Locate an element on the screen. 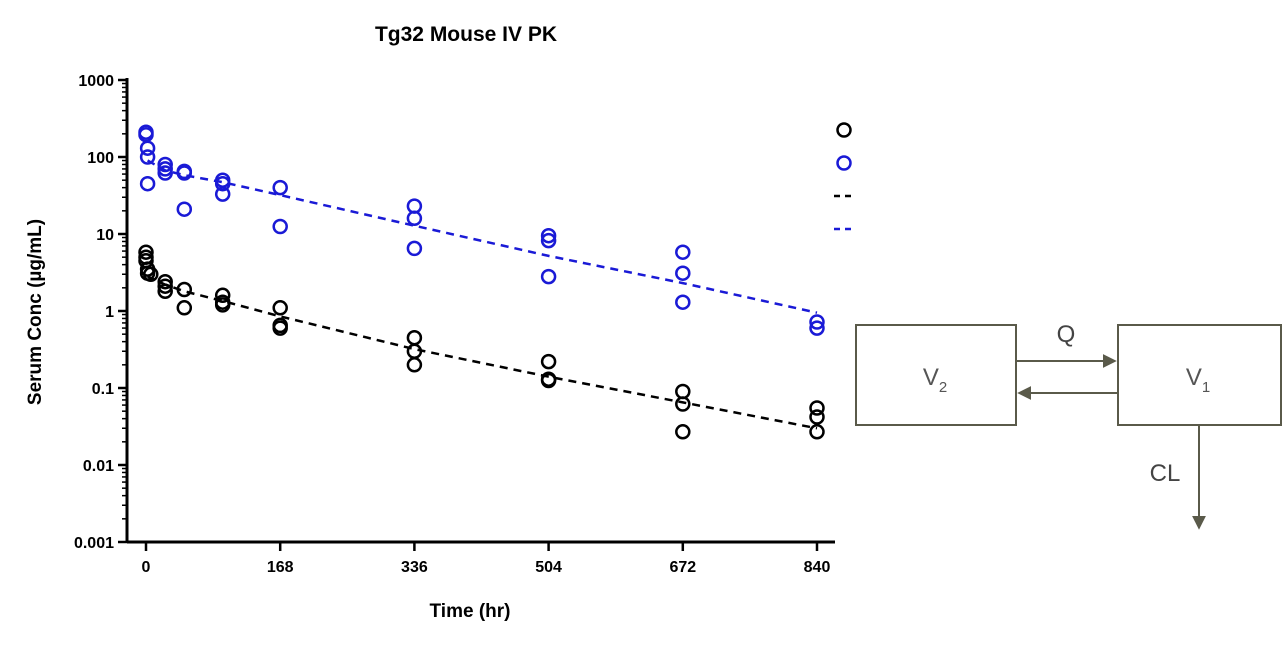 The height and width of the screenshot is (645, 1283). x-tick-label: 840 is located at coordinates (817, 567).